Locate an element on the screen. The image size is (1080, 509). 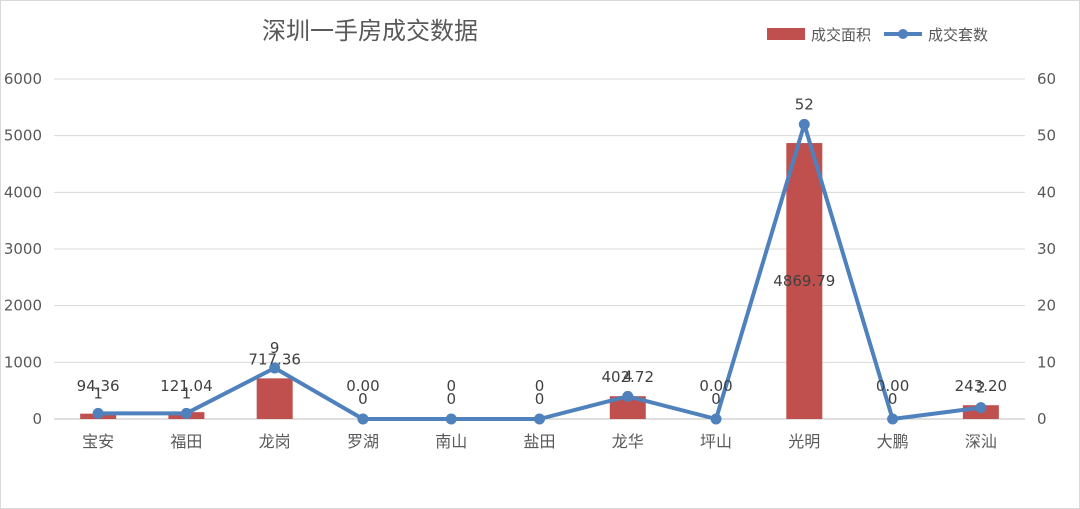
bar-data-label: 121.04 is located at coordinates (186, 386).